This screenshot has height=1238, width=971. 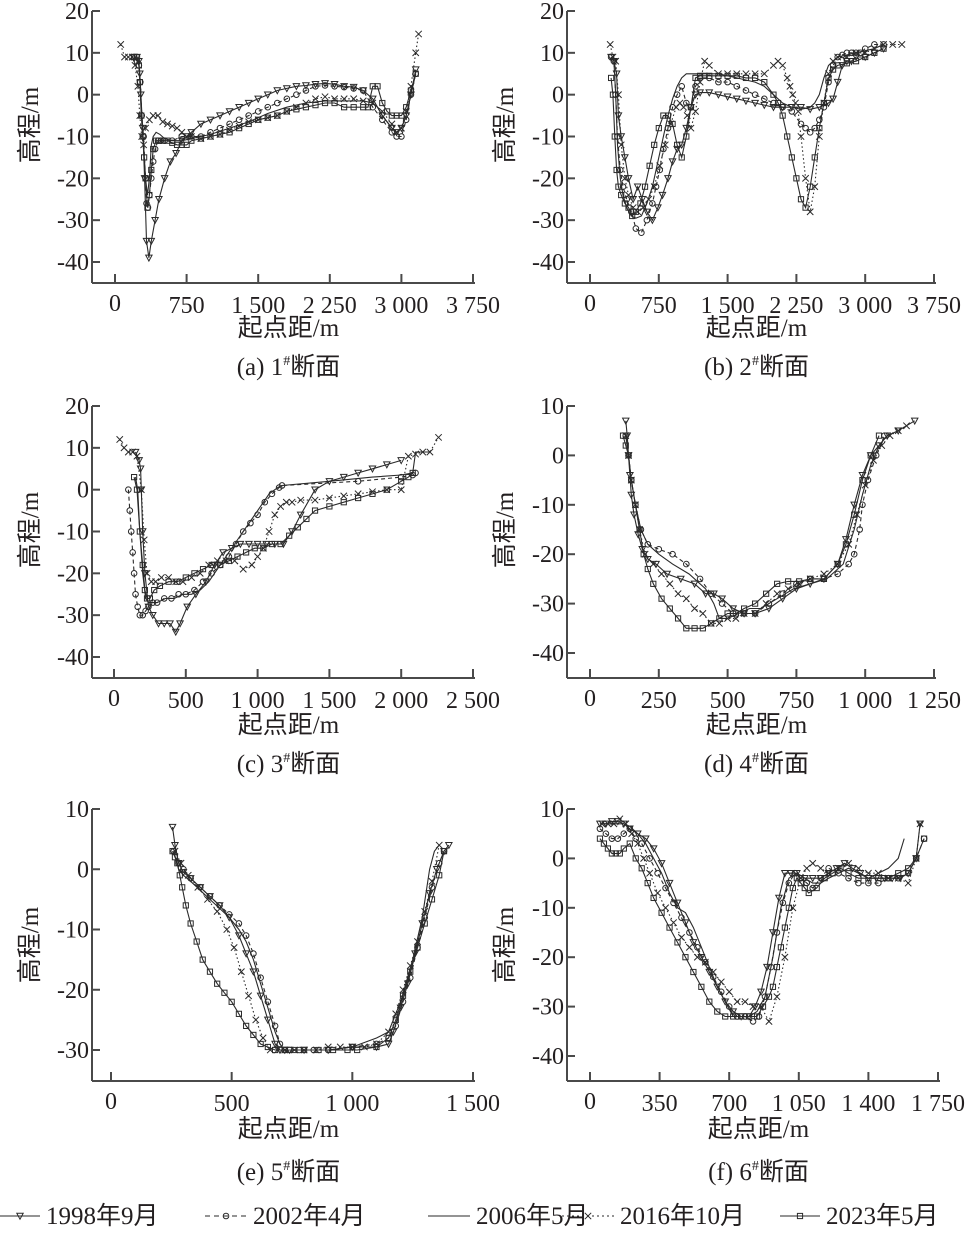 I want to click on x-tick-label: 1 500, so click(x=258, y=306).